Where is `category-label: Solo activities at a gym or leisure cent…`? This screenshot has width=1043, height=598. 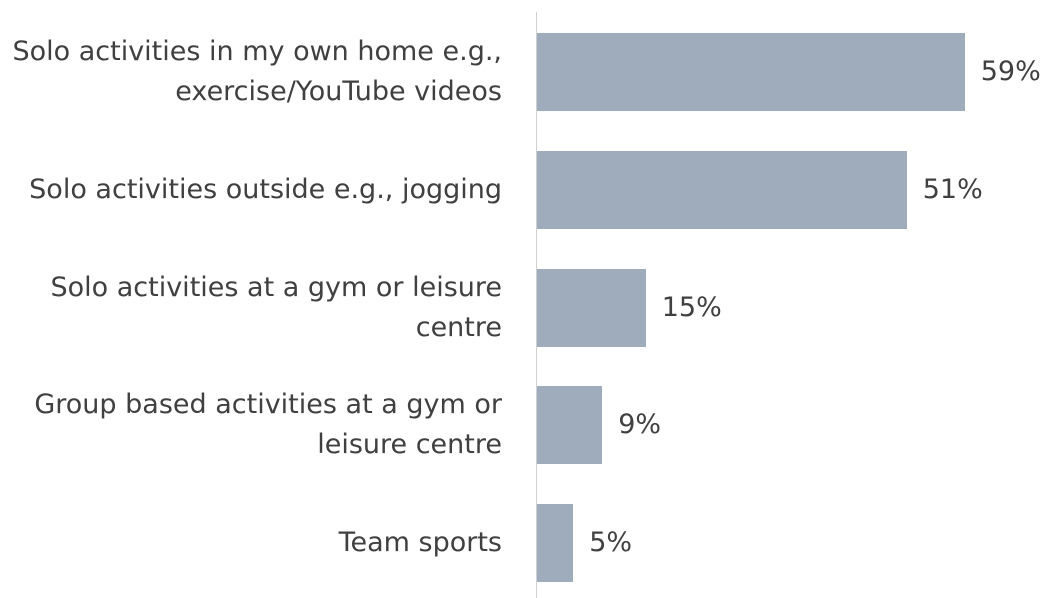
category-label: Solo activities at a gym or leisure cent… is located at coordinates (276, 307).